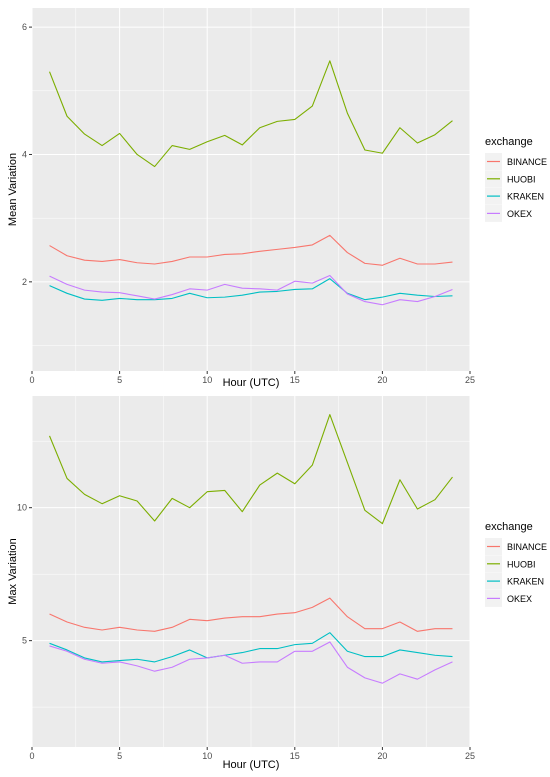 The width and height of the screenshot is (550, 777). Describe the element at coordinates (13, 571) in the screenshot. I see `y-axis-title: Max Variation` at that location.